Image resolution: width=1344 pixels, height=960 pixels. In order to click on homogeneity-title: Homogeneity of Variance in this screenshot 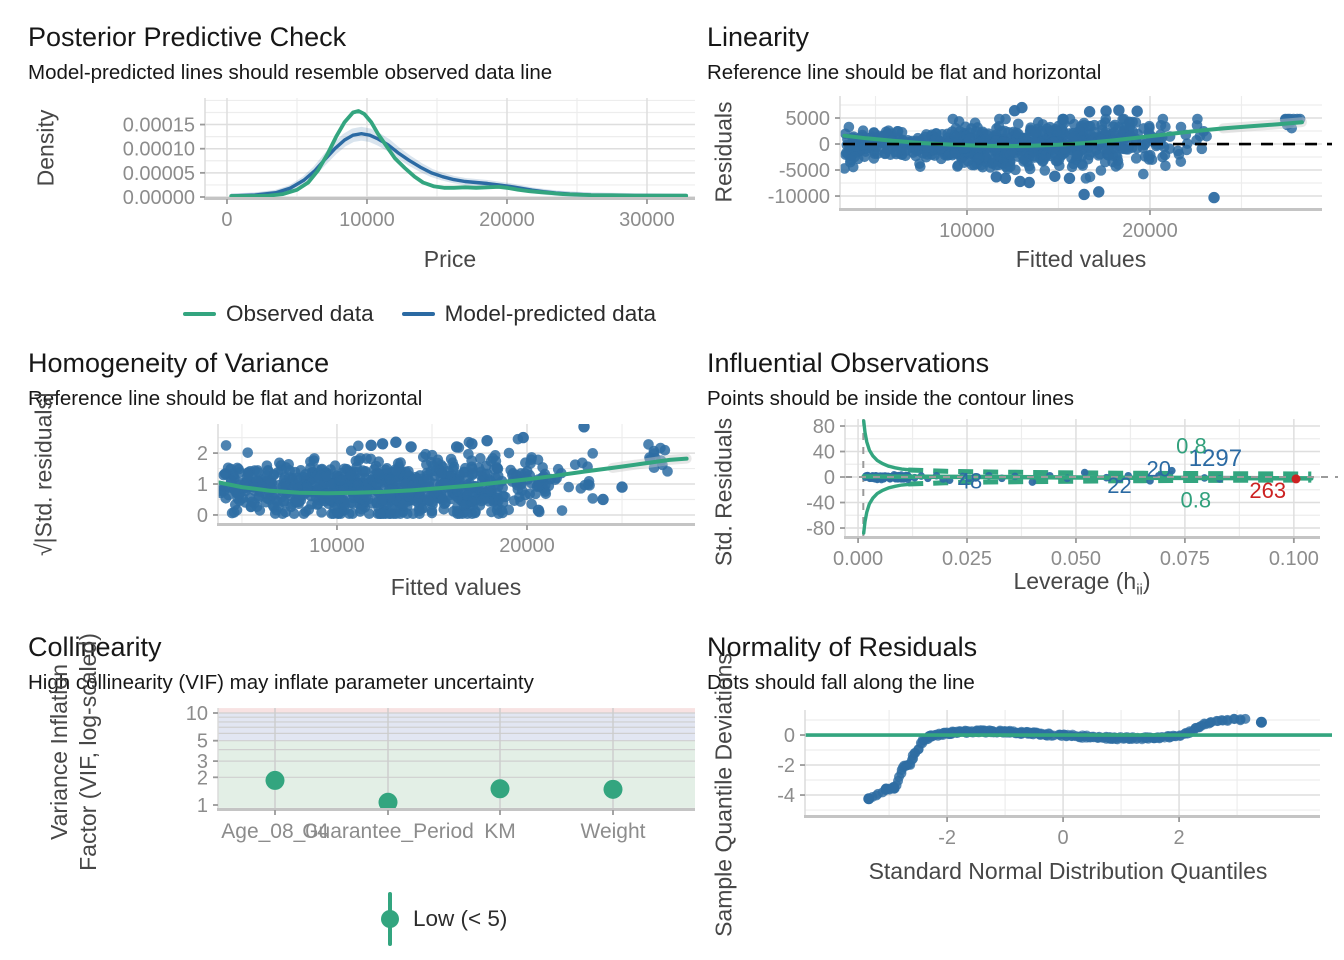, I will do `click(179, 363)`.